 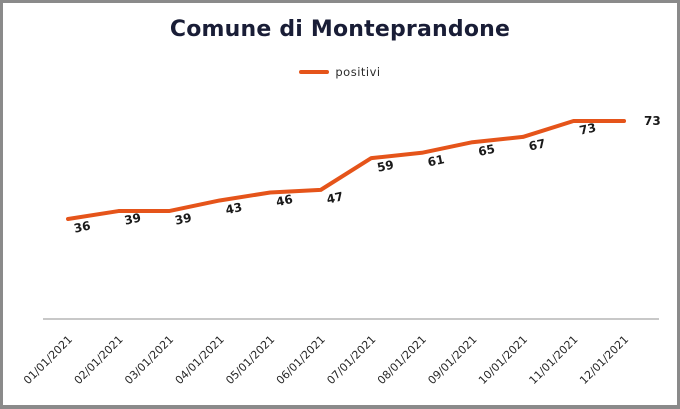 What do you see at coordinates (149, 360) in the screenshot?
I see `x-axis-label: 03/01/2021` at bounding box center [149, 360].